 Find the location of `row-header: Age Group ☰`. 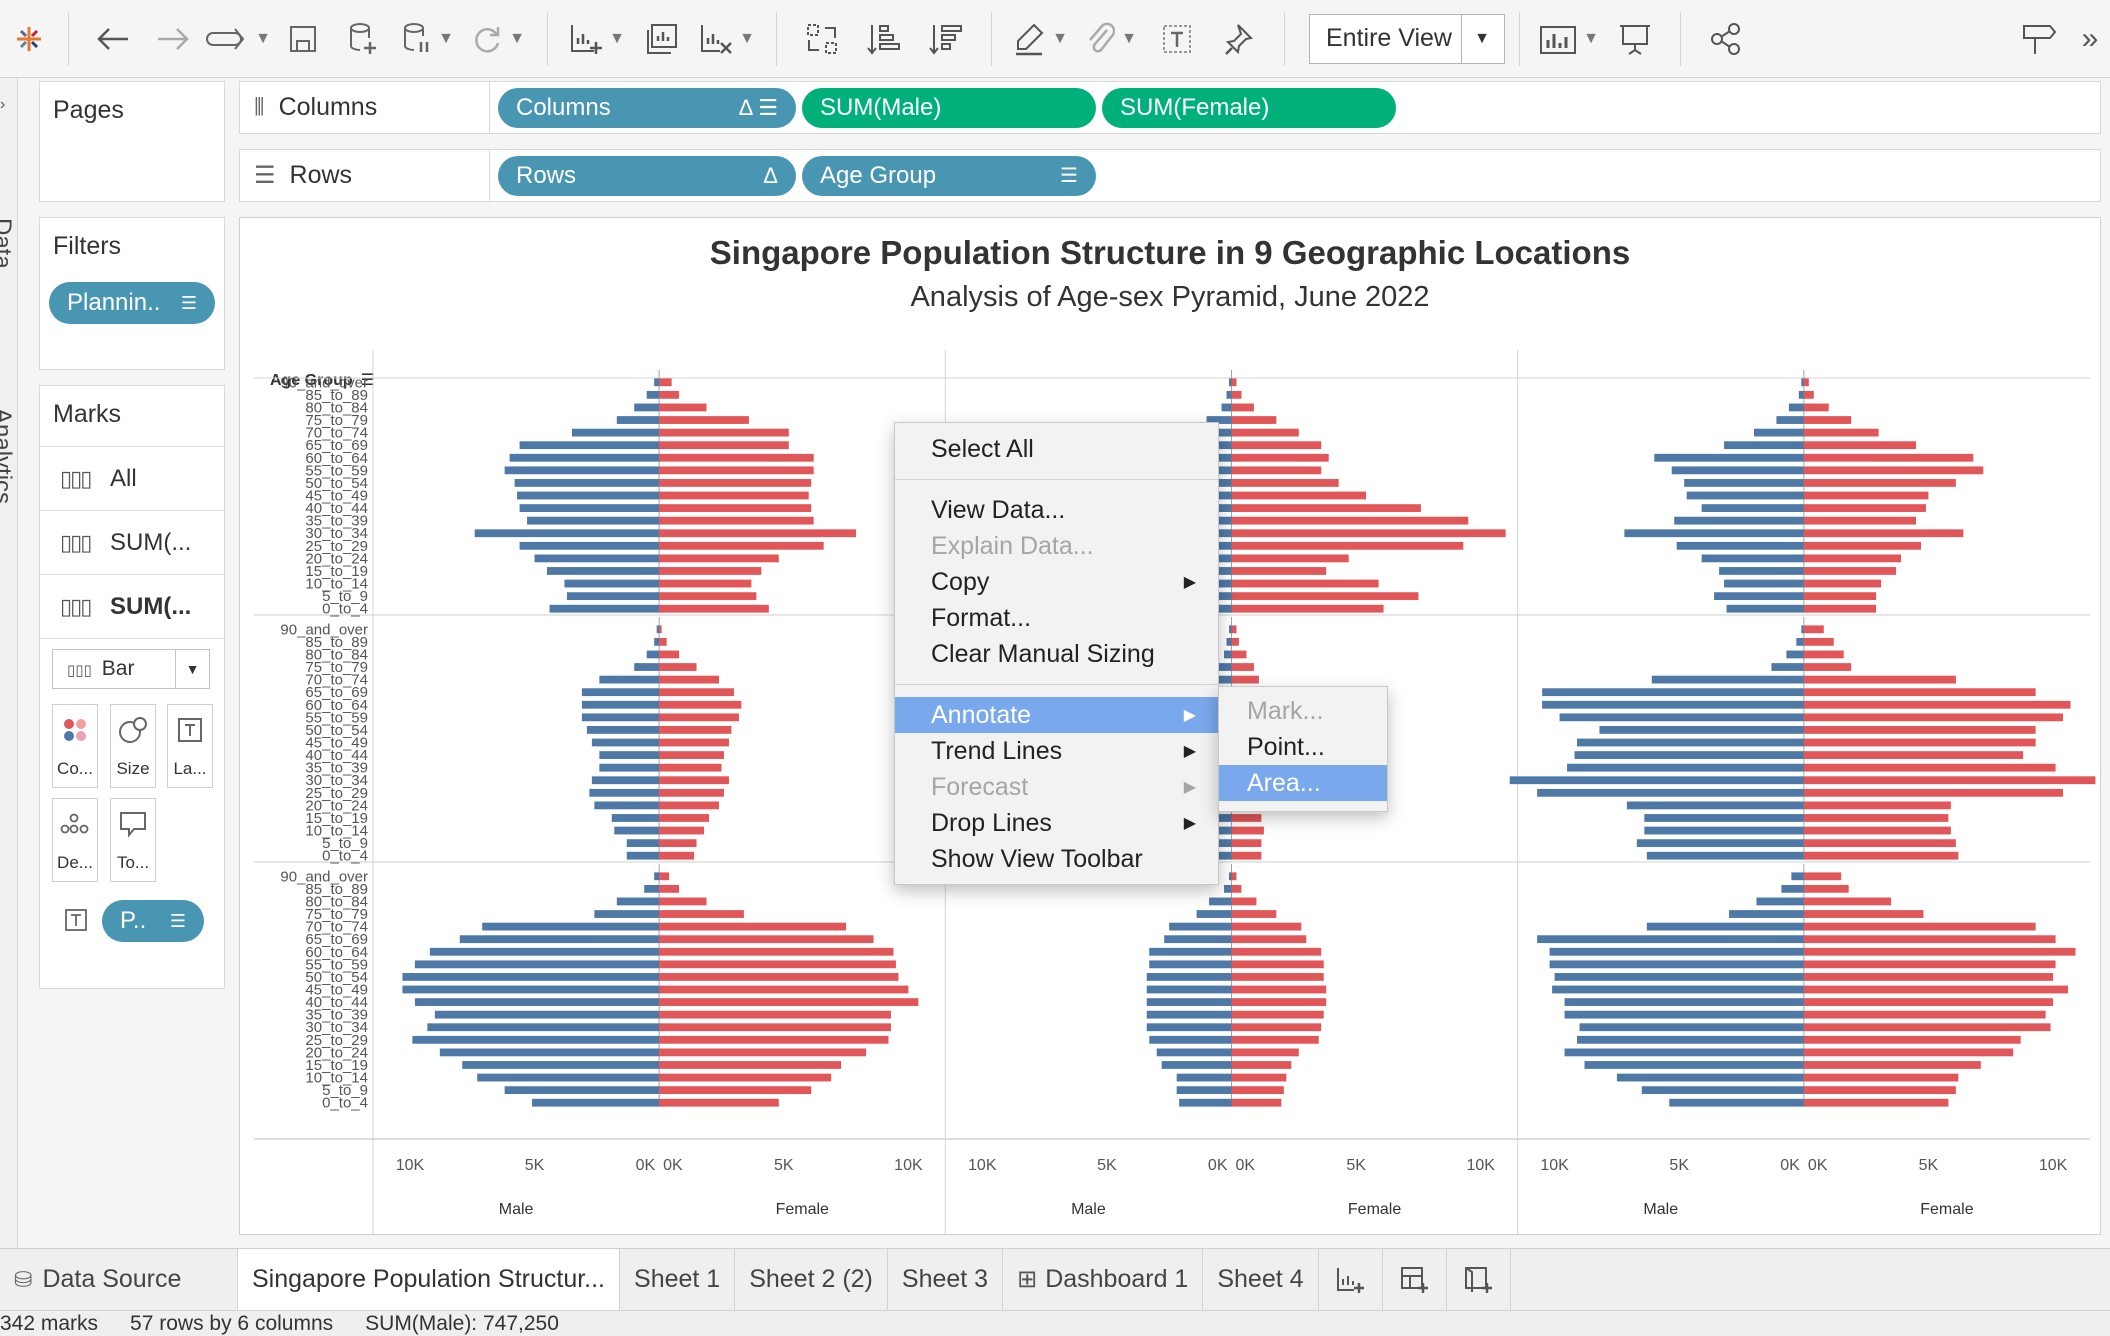

row-header: Age Group ☰ is located at coordinates (322, 380).